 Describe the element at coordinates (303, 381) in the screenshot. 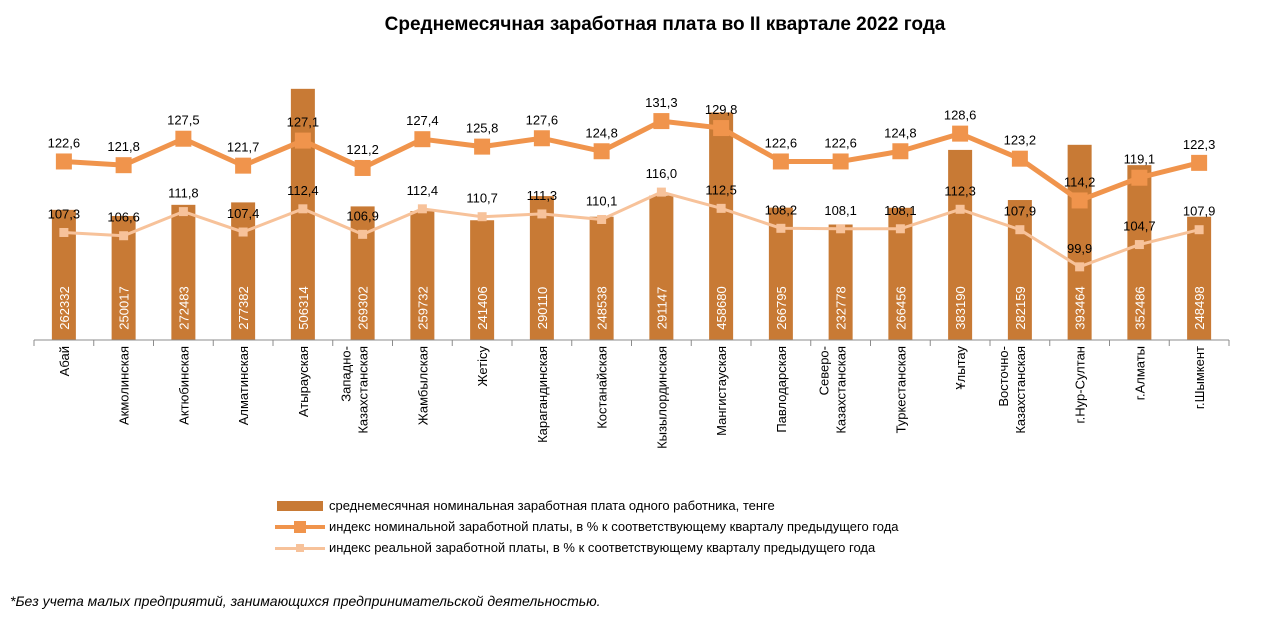

I see `category-label: Атырауская` at that location.